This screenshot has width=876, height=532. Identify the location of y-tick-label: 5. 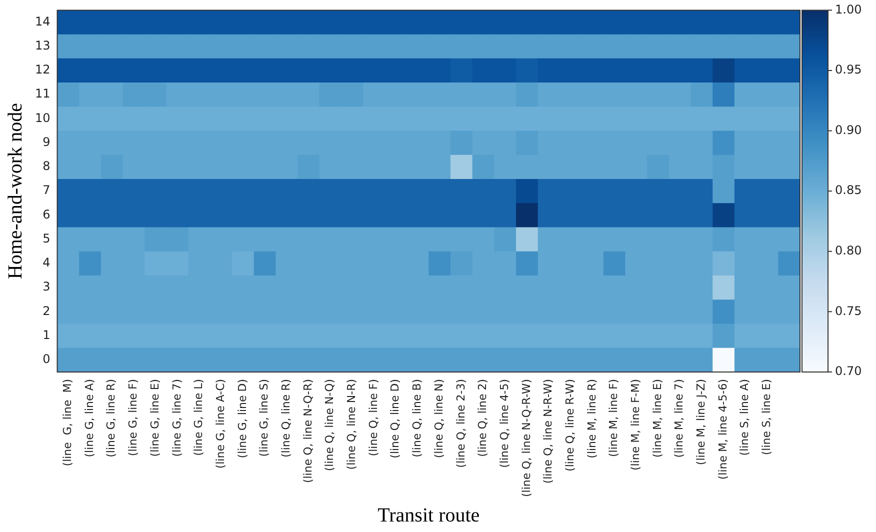
(46, 238).